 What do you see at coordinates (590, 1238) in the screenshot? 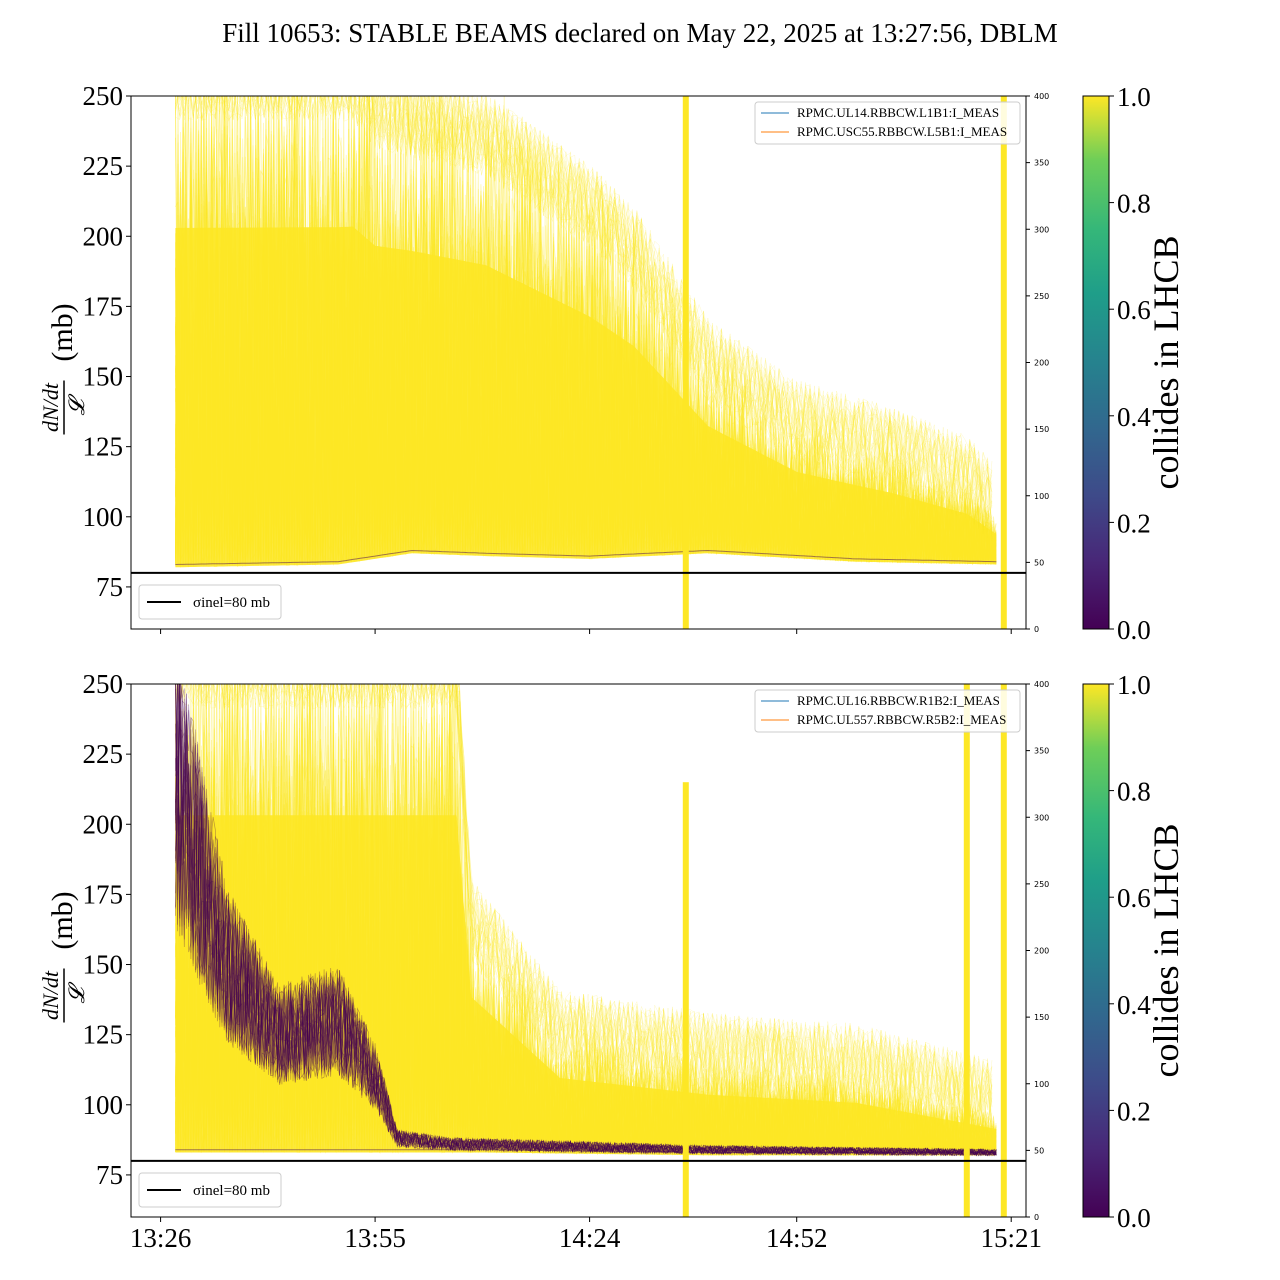
I see `xtick-label: 14:24` at bounding box center [590, 1238].